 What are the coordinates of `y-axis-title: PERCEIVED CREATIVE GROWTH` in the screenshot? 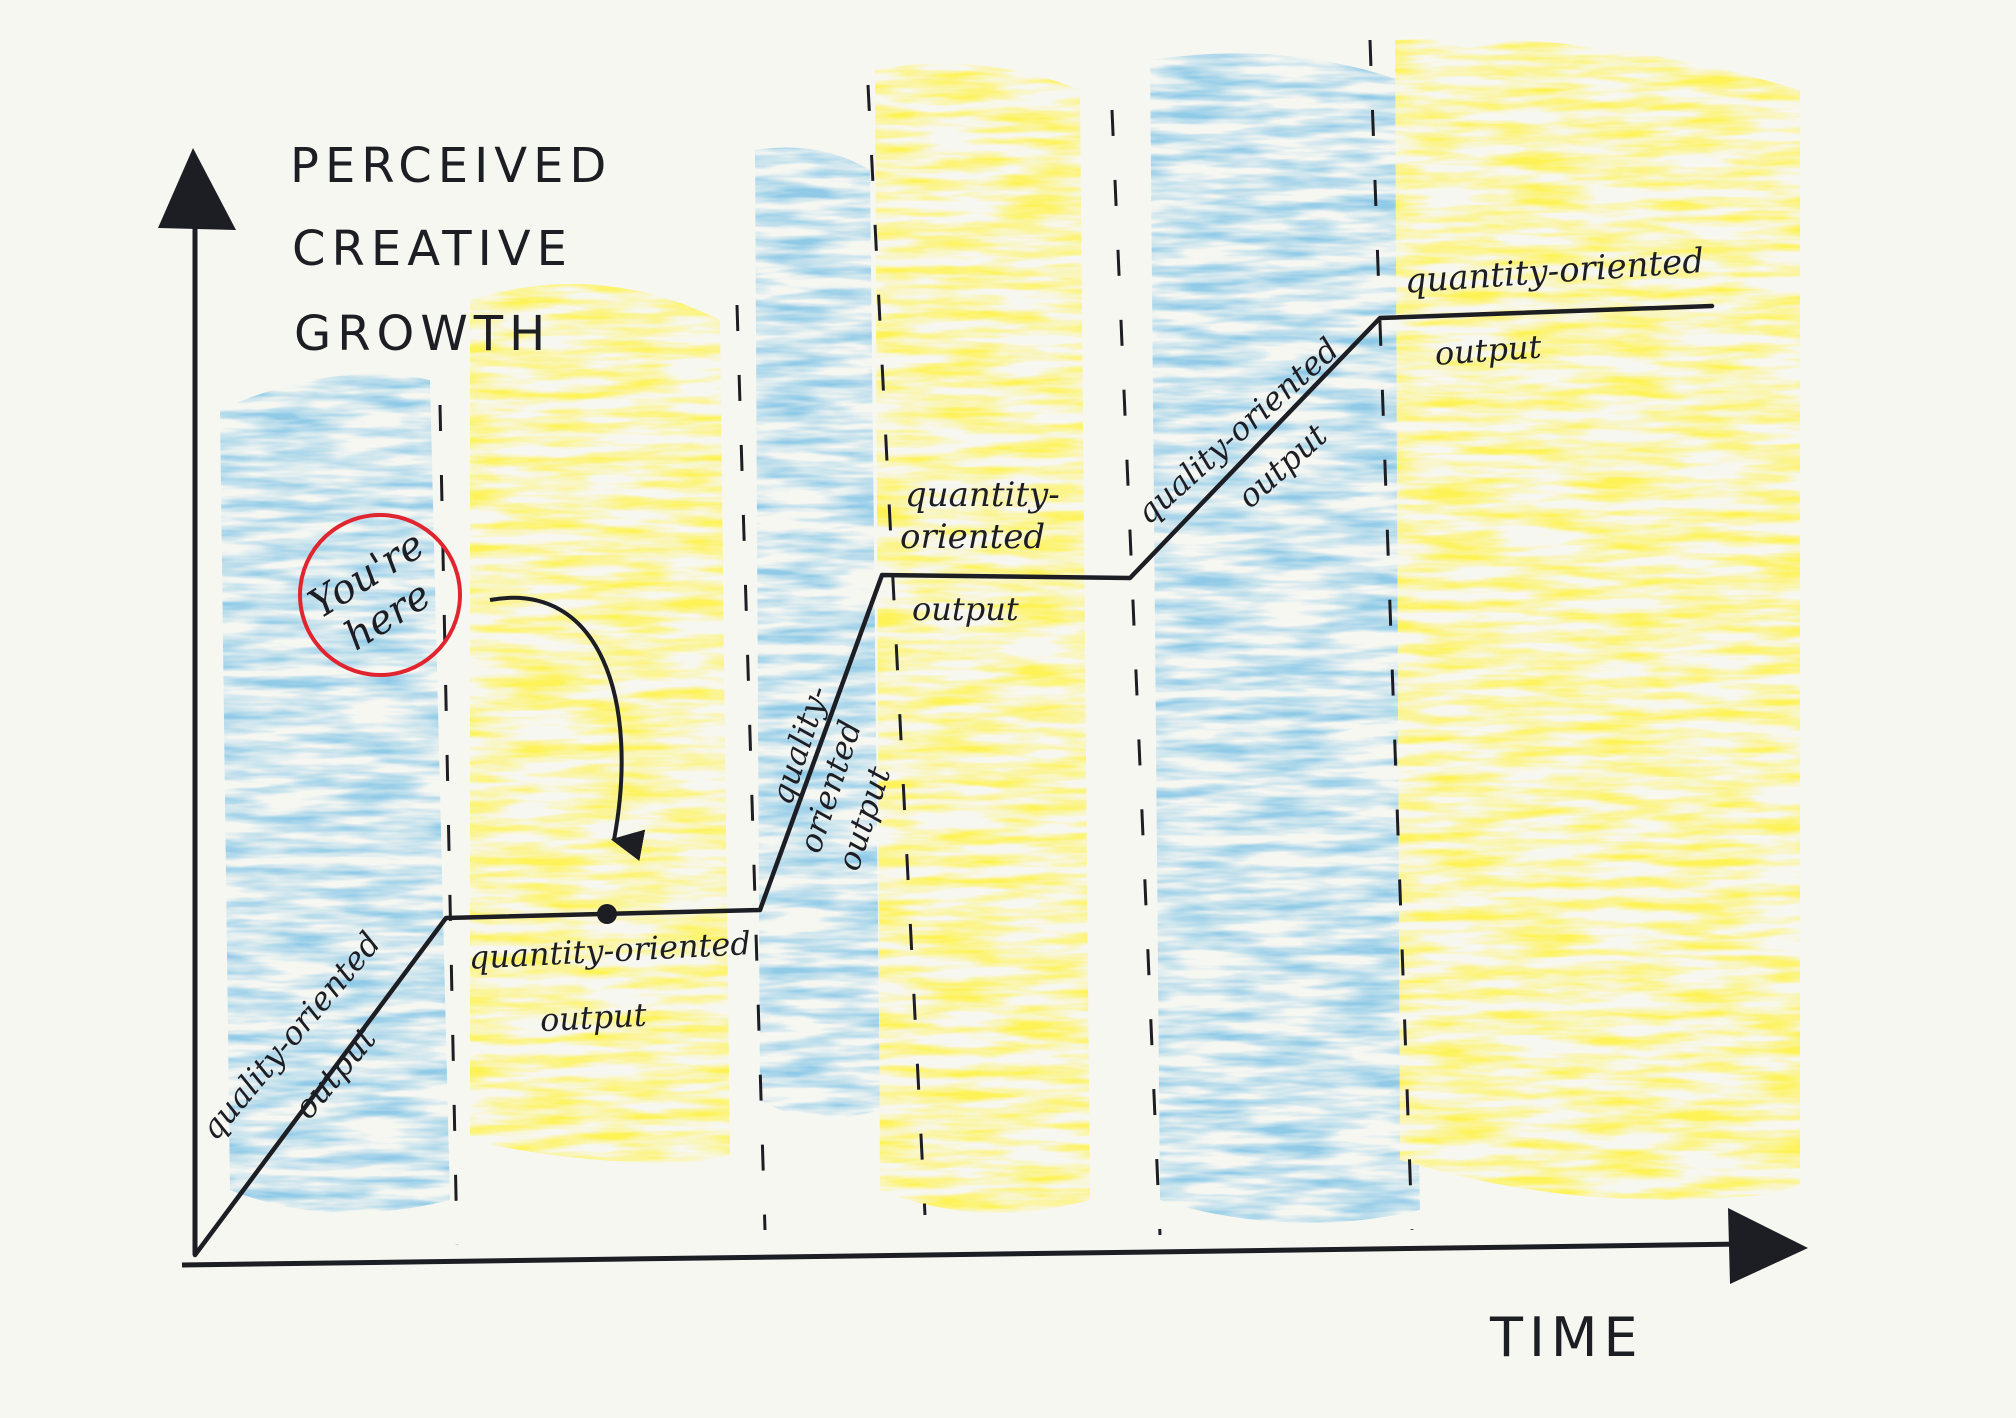 It's located at (451, 250).